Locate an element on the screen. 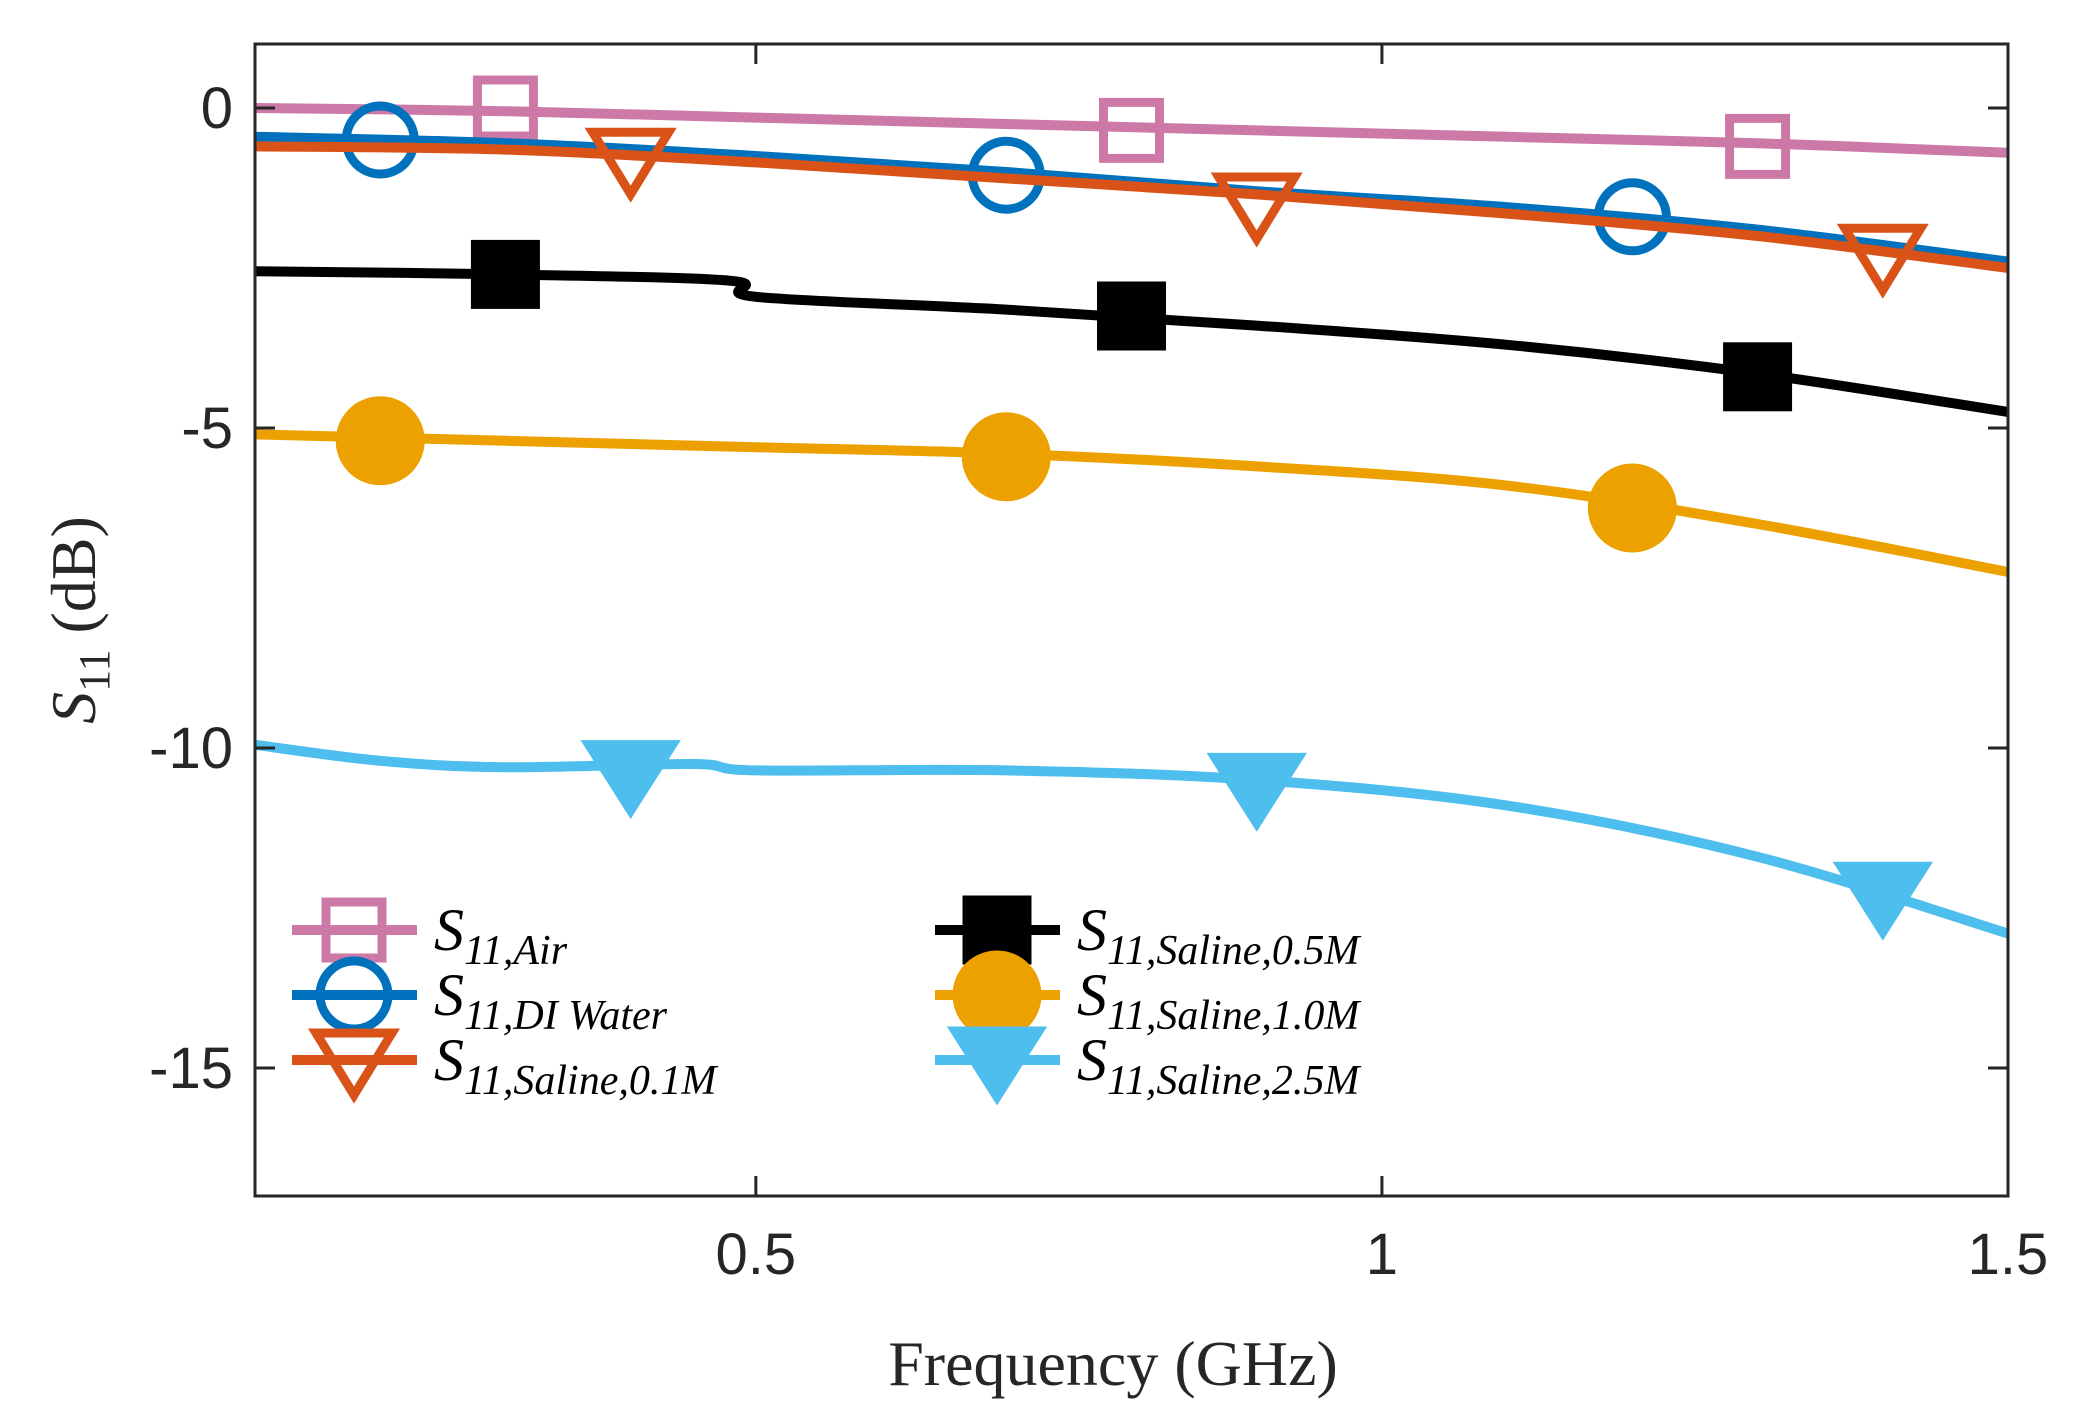  legend-label-0: S11,Air is located at coordinates (501, 935).